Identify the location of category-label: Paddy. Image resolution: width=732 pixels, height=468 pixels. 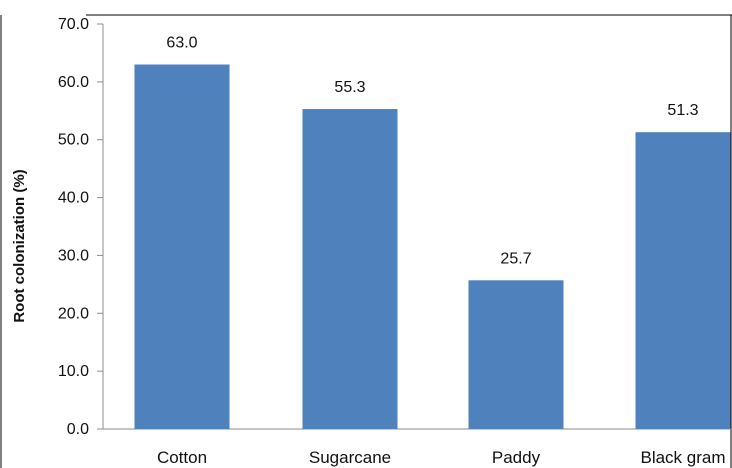
(516, 457).